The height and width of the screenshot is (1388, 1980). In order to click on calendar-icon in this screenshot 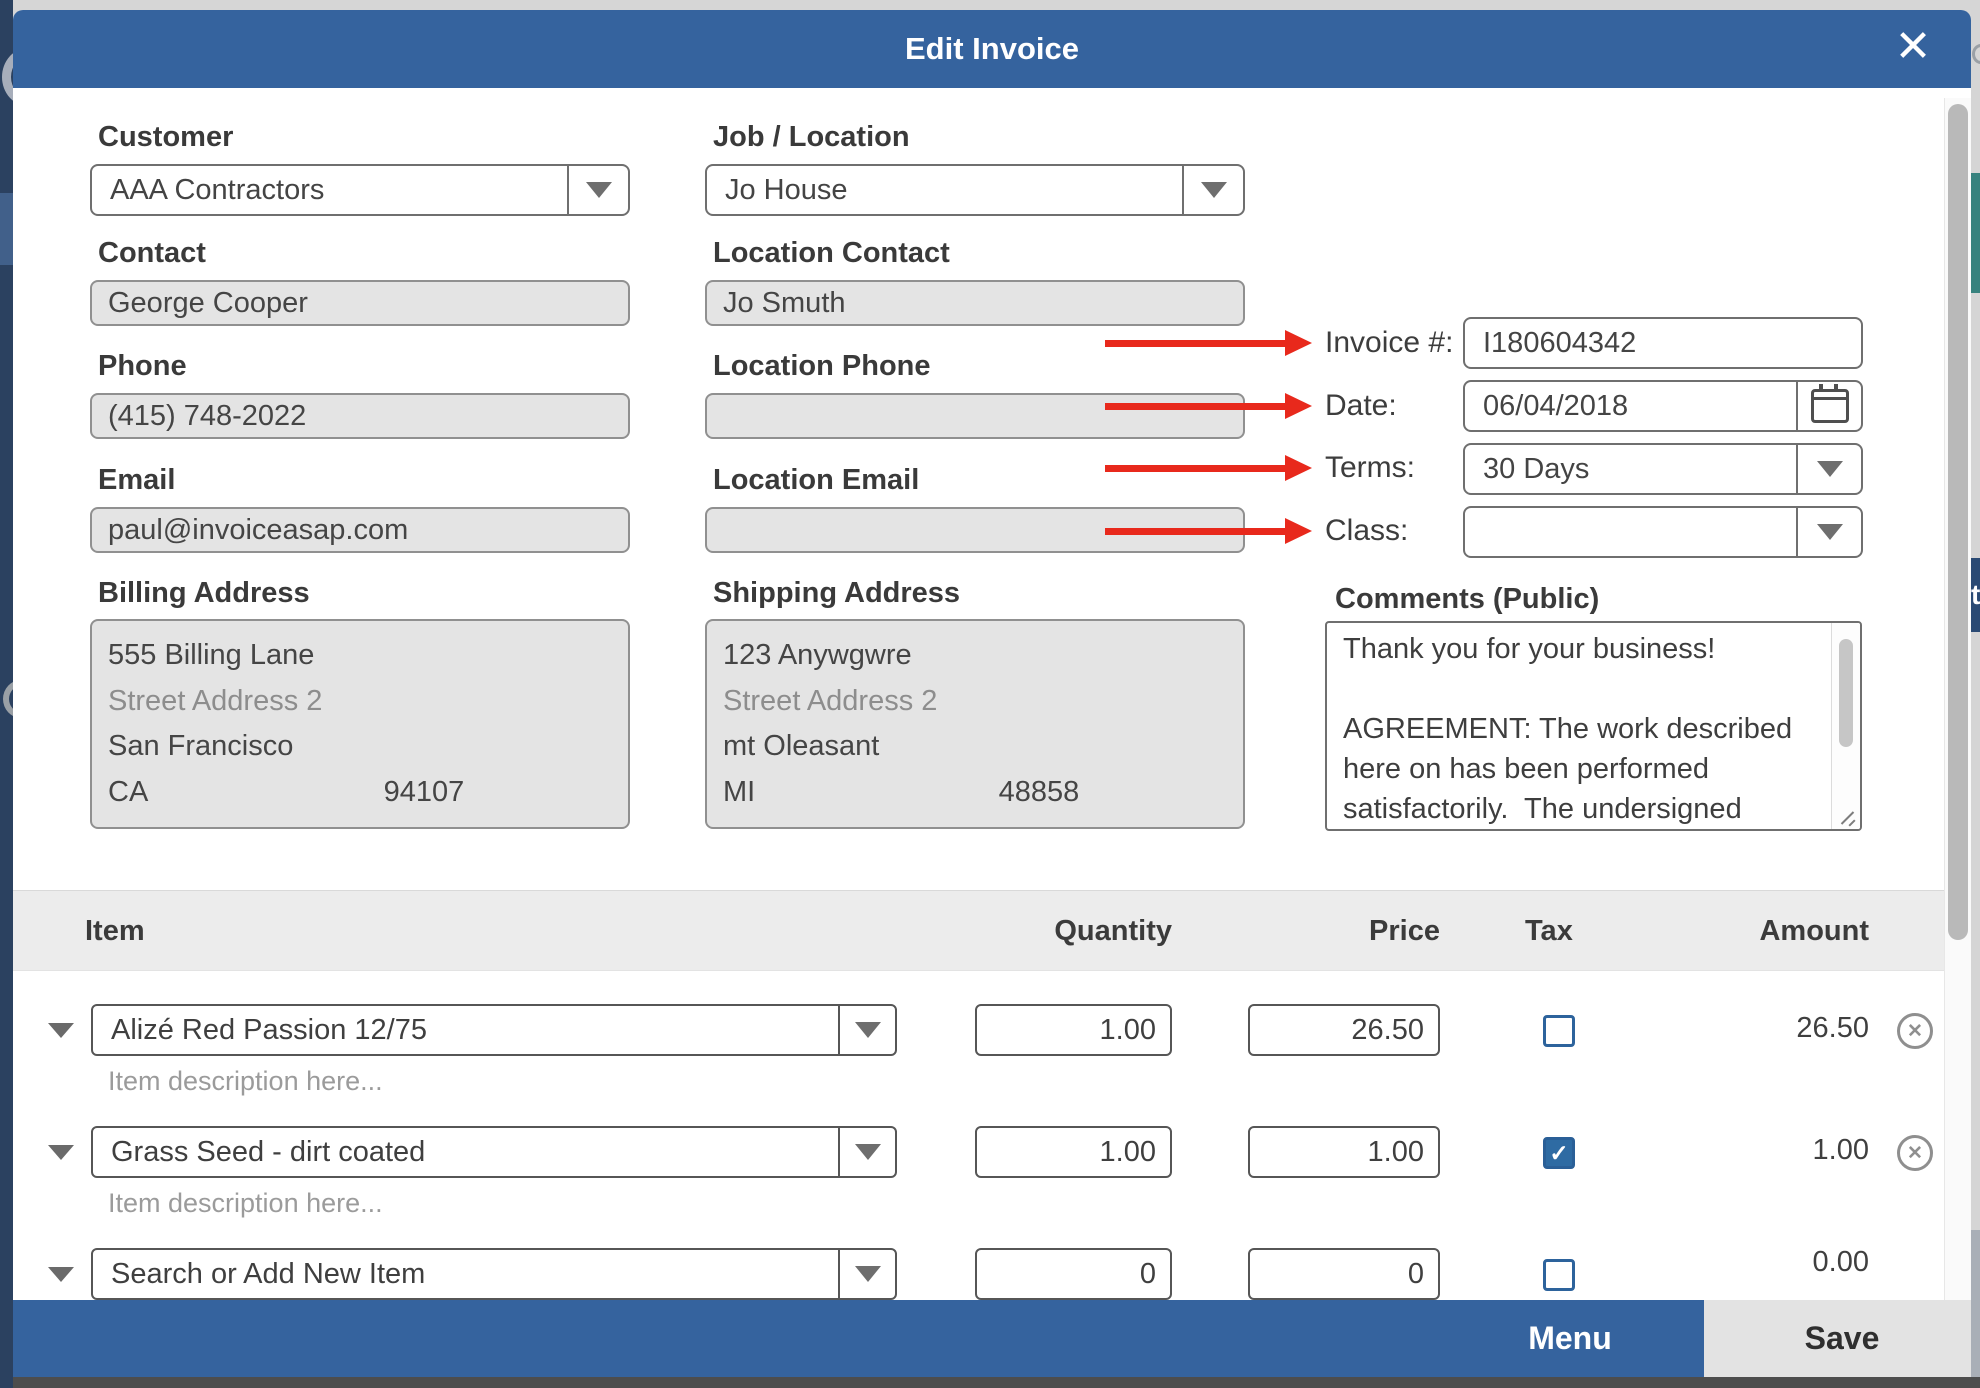, I will do `click(1829, 403)`.